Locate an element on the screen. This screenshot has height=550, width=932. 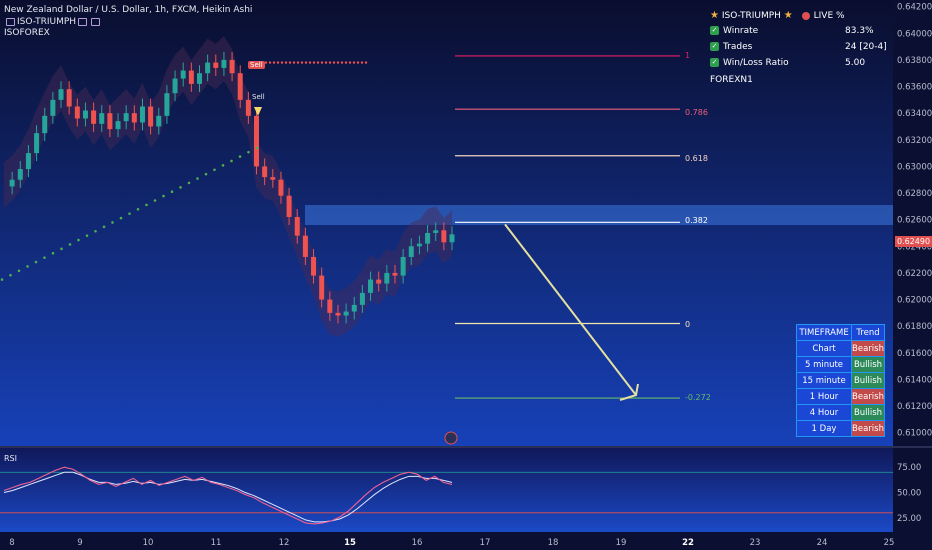
time-tick-label: 17 is located at coordinates (485, 543).